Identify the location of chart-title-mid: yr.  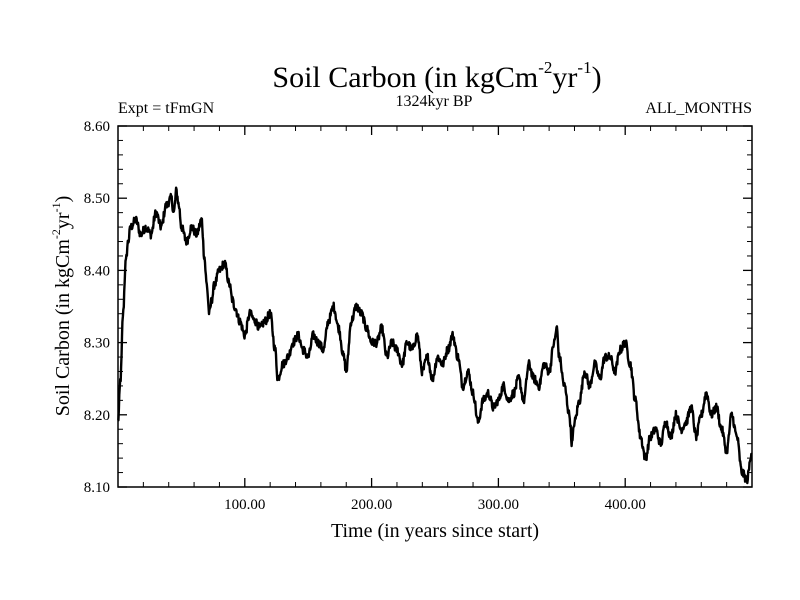
(564, 77).